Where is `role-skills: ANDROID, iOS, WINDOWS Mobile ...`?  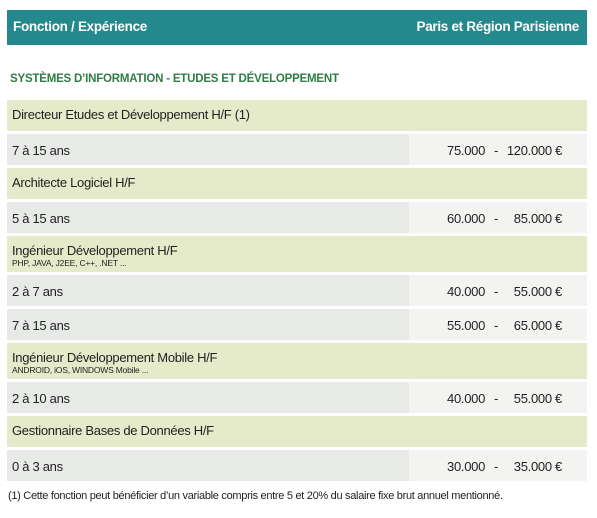 role-skills: ANDROID, iOS, WINDOWS Mobile ... is located at coordinates (80, 370).